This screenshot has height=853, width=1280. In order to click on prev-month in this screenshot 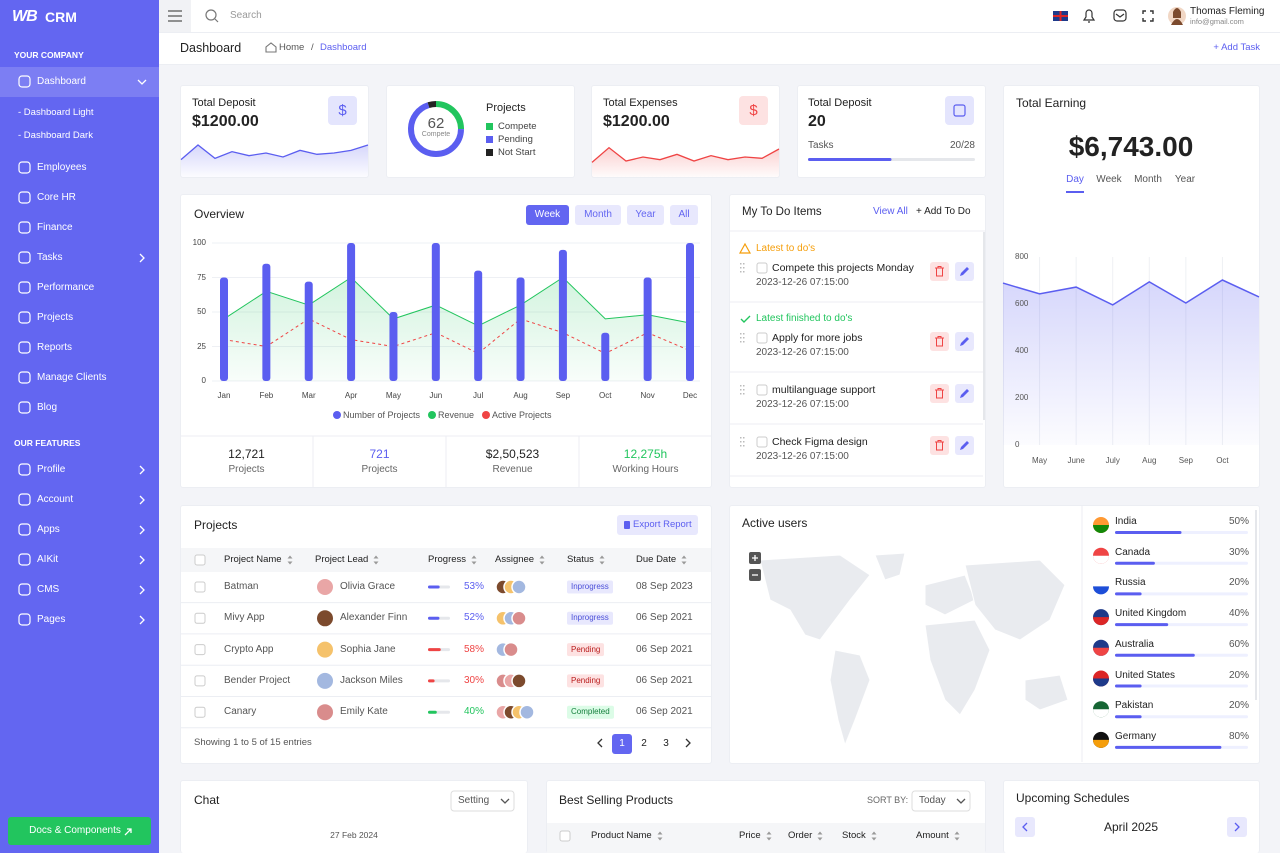, I will do `click(1025, 827)`.